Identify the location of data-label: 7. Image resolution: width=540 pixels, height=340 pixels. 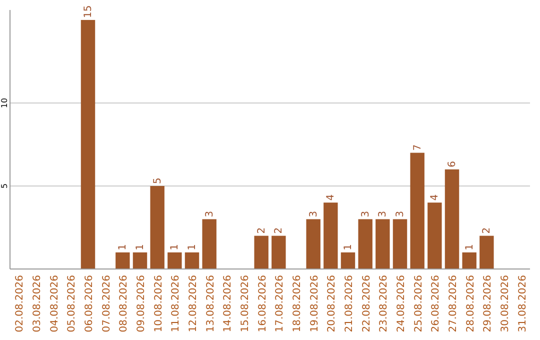
(418, 147).